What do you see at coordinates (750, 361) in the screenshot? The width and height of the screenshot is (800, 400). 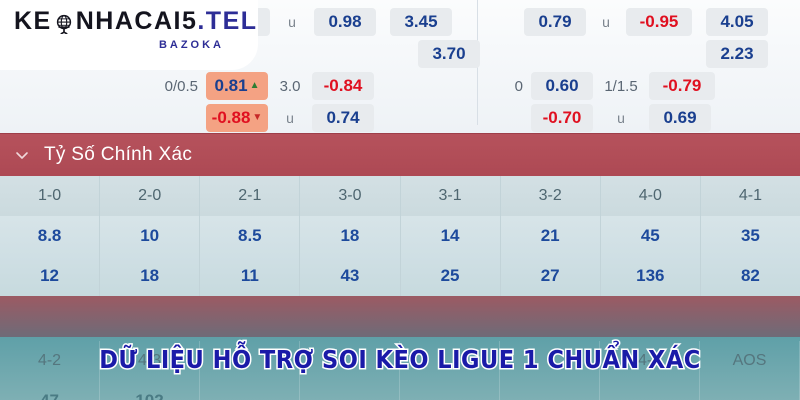 I see `bottom-header-cell: AOS` at bounding box center [750, 361].